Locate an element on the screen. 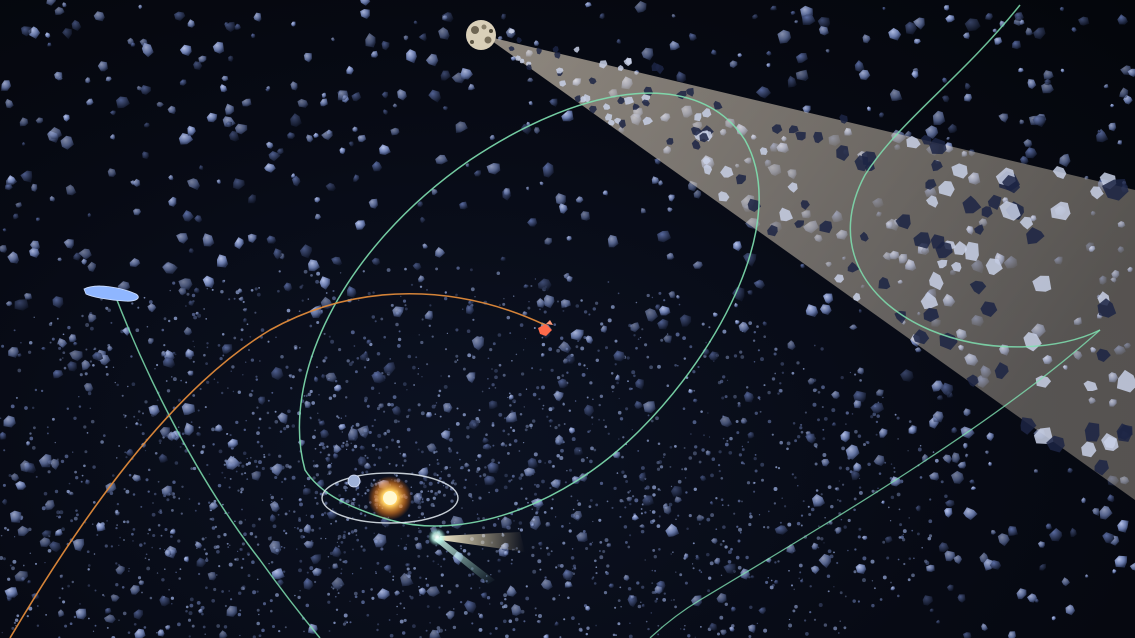 This screenshot has height=638, width=1135. probe-icon is located at coordinates (545, 328).